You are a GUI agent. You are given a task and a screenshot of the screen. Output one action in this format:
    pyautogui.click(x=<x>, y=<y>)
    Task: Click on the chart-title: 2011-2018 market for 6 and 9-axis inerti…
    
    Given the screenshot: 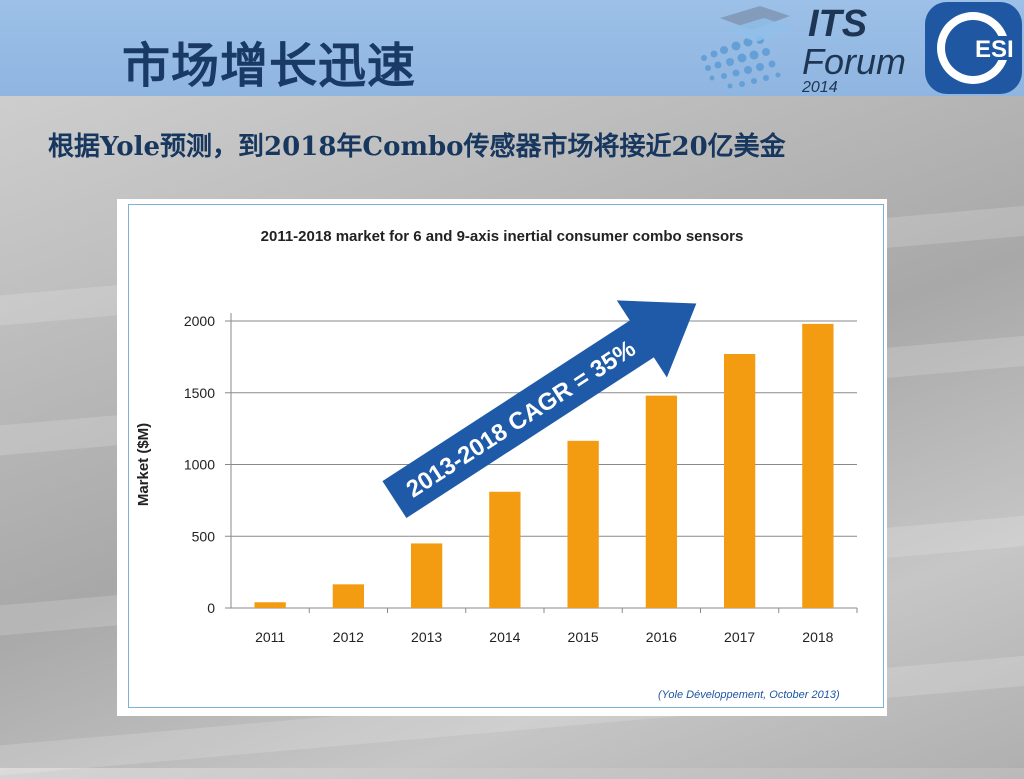 What is the action you would take?
    pyautogui.click(x=502, y=236)
    